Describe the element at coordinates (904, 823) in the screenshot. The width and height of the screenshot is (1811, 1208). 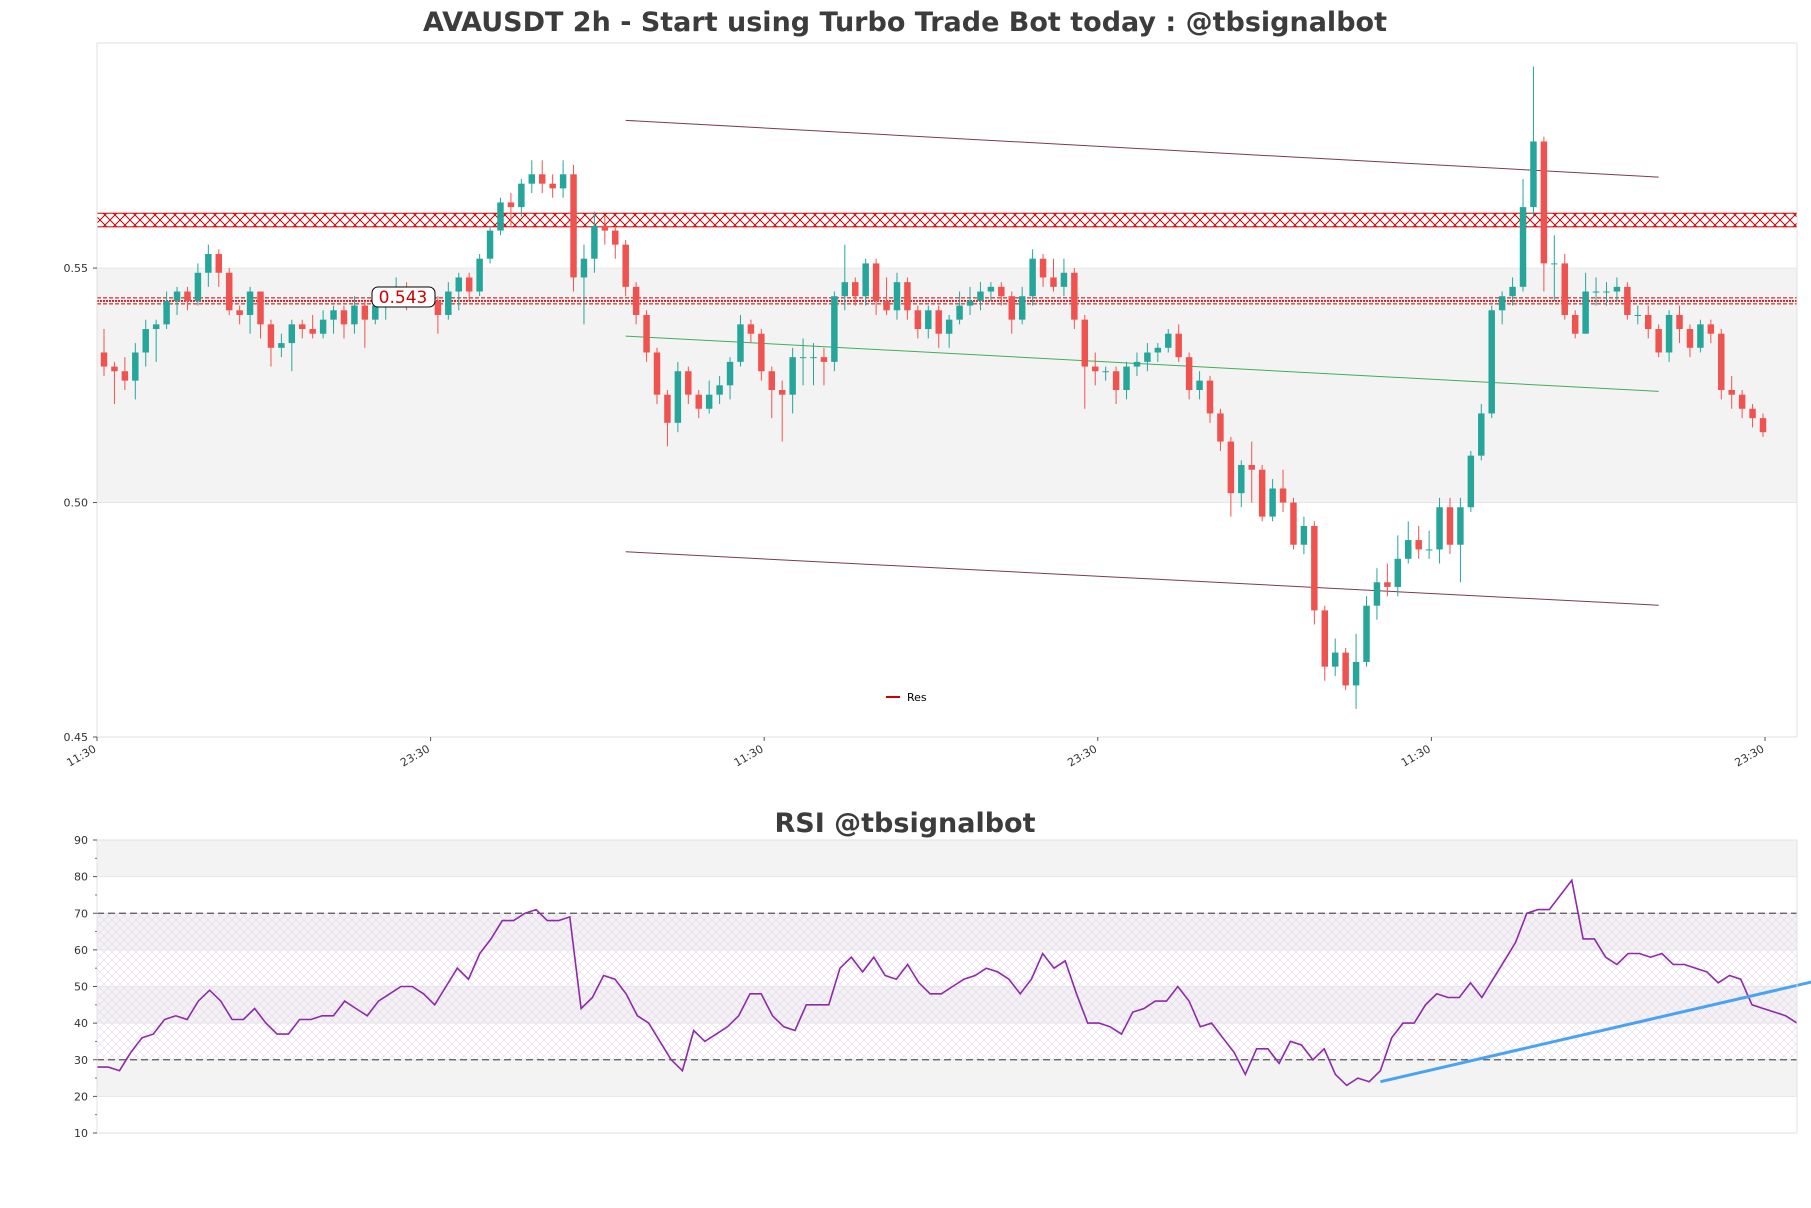
I see `rsi-chart-title: RSI @tbsignalbot` at that location.